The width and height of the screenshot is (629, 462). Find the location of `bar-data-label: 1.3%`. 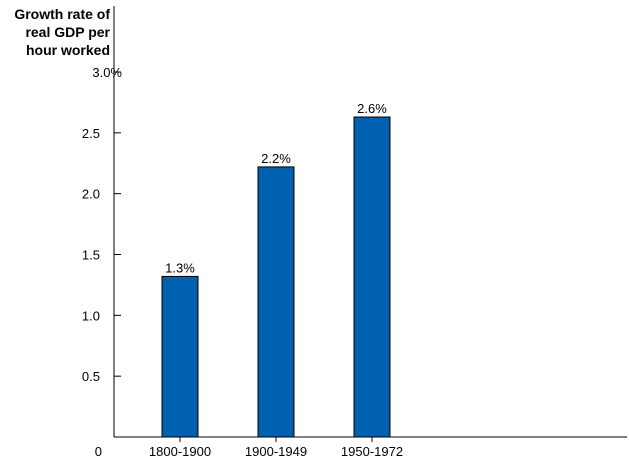

bar-data-label: 1.3% is located at coordinates (180, 267).